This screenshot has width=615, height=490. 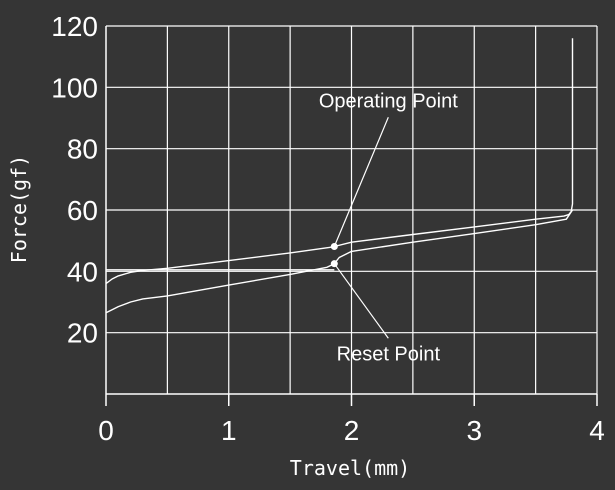 I want to click on y-tick-label: 100, so click(x=74, y=87).